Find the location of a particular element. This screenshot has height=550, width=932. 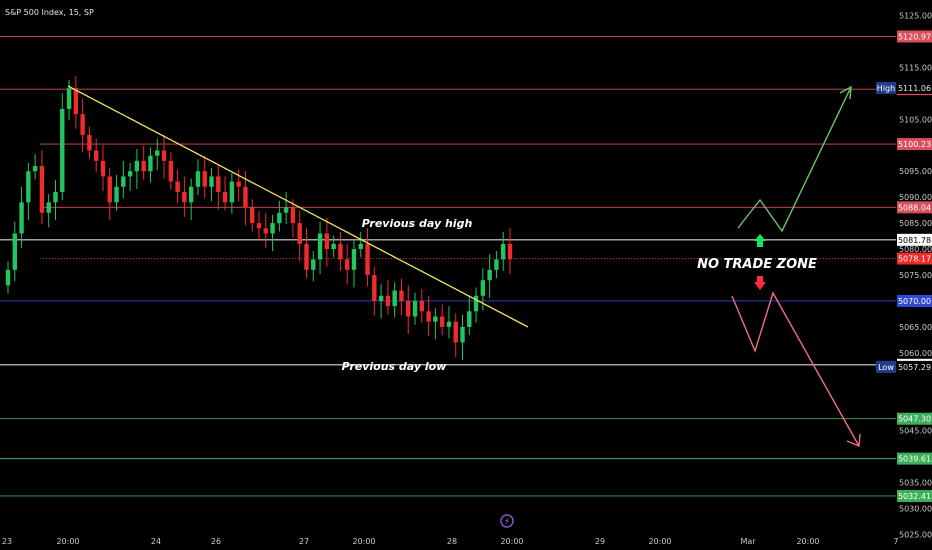

x-tick-label: 28 is located at coordinates (452, 541).